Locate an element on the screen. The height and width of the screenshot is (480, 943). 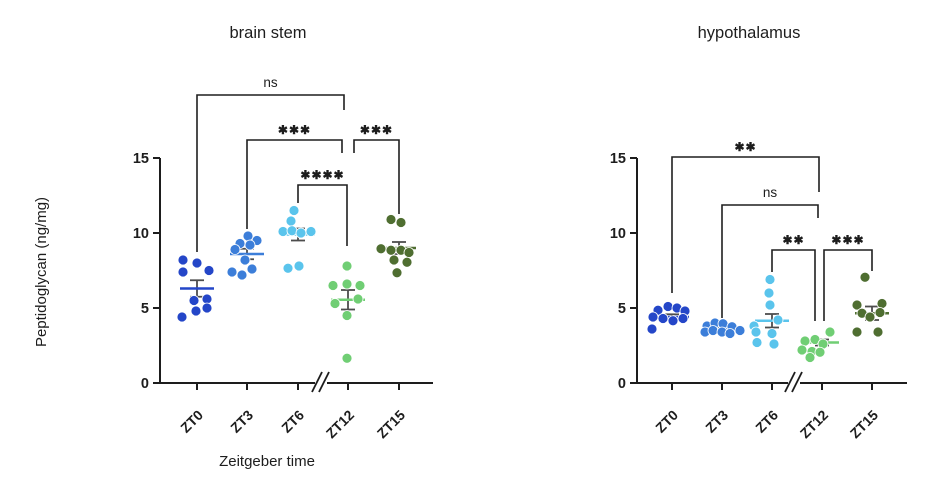
significance-label: ns is located at coordinates (770, 192).